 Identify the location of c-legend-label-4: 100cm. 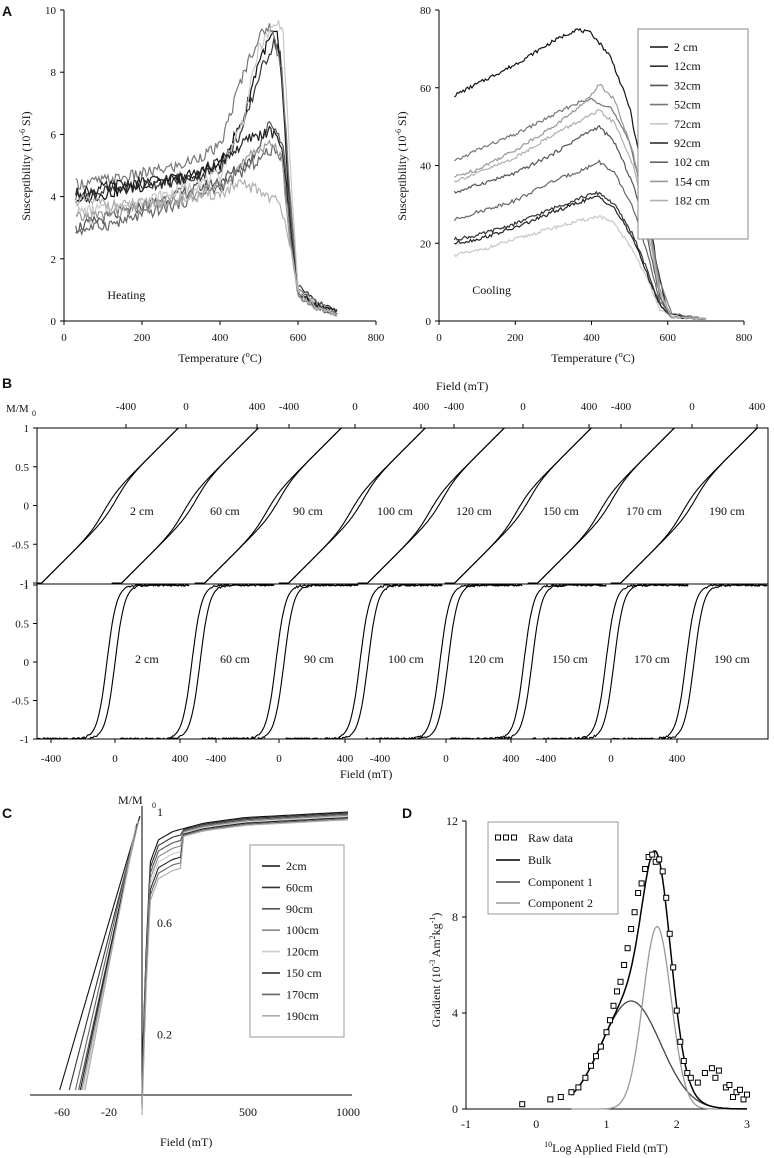
(302, 930).